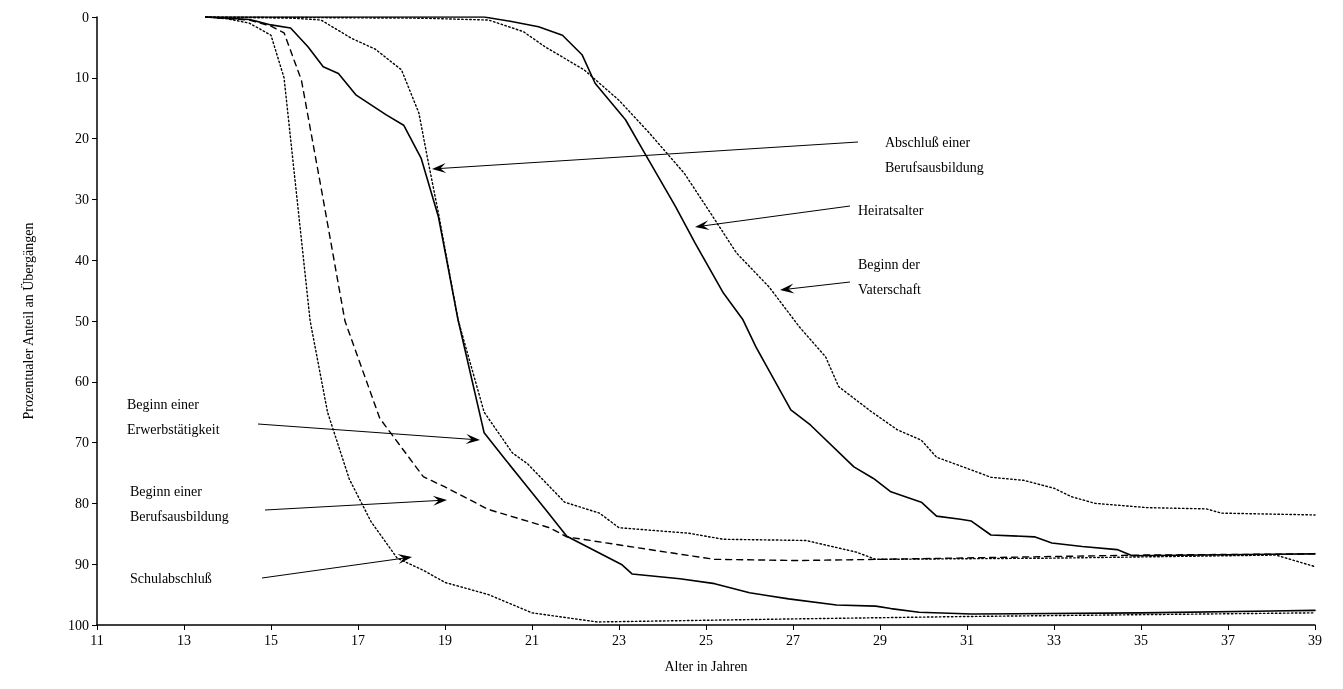  What do you see at coordinates (880, 640) in the screenshot?
I see `x-tick-label: 29` at bounding box center [880, 640].